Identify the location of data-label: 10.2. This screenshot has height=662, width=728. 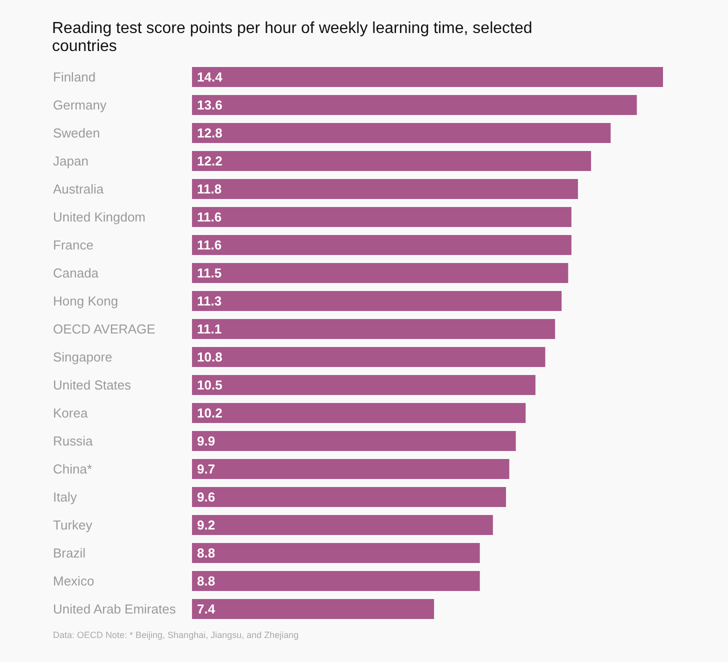
(209, 413).